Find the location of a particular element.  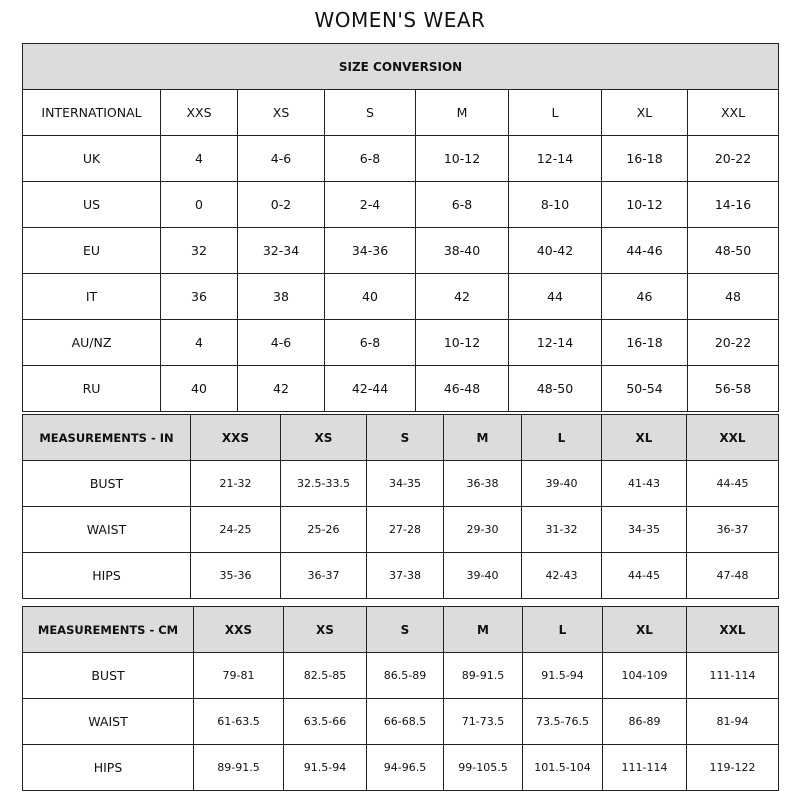

table-cell: 32 is located at coordinates (199, 250).